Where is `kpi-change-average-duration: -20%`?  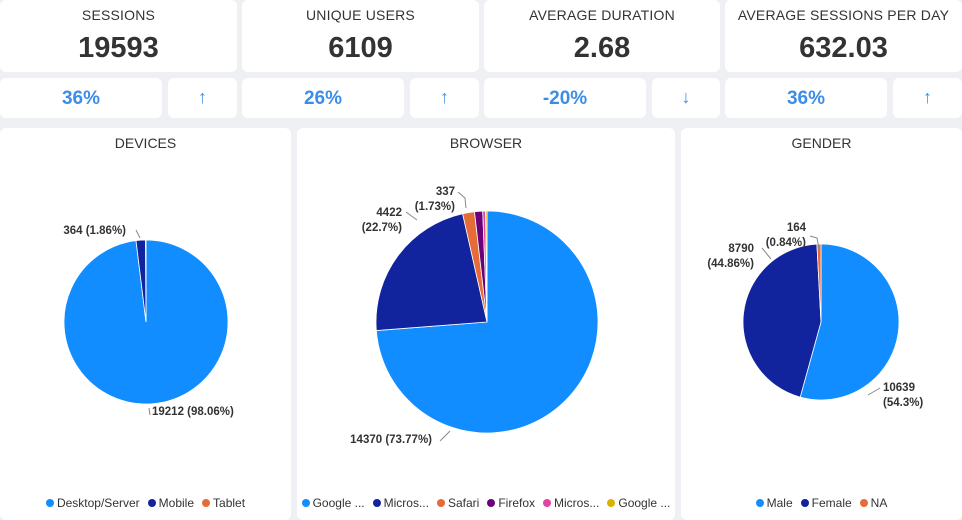 kpi-change-average-duration: -20% is located at coordinates (565, 98).